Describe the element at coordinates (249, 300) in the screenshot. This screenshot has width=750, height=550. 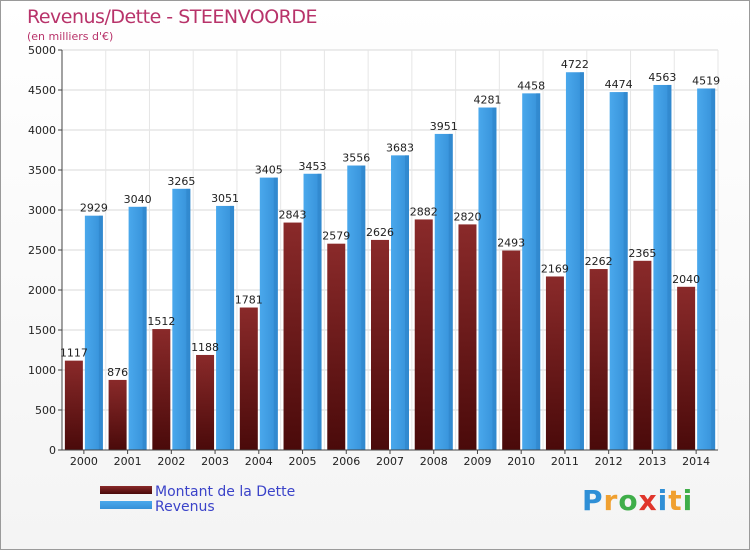
I see `data-label-dette: 1781` at that location.